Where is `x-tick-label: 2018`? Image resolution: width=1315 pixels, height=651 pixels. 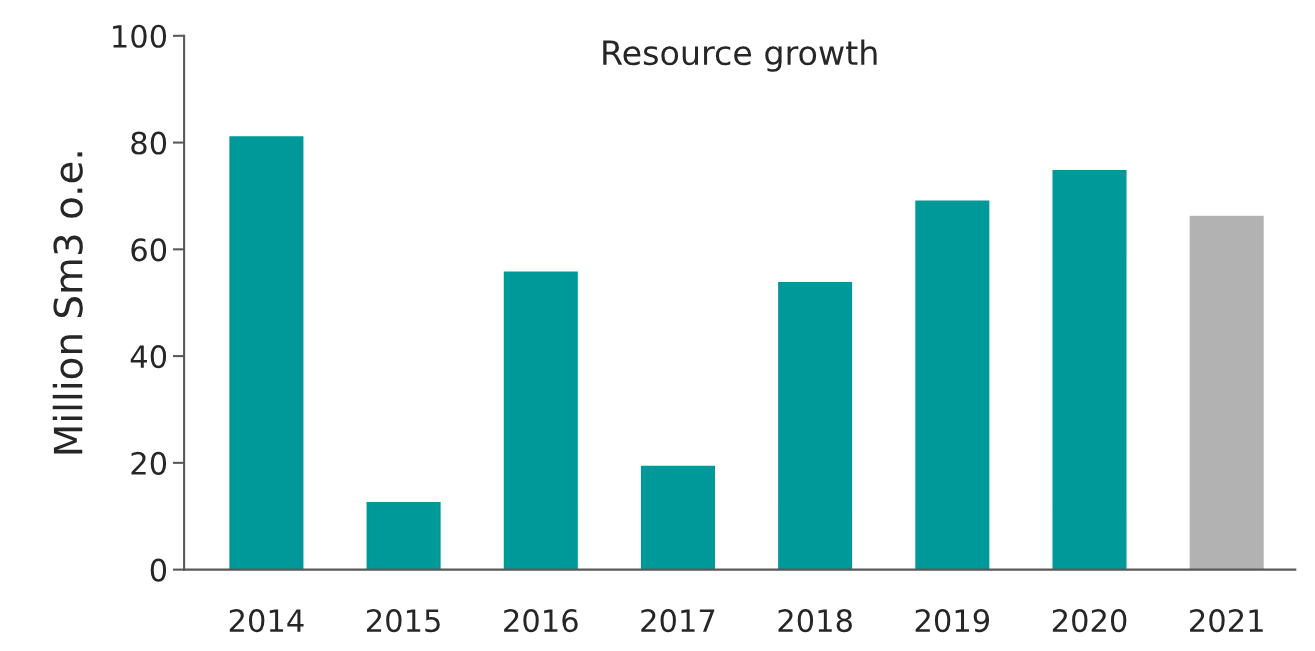
x-tick-label: 2018 is located at coordinates (815, 621).